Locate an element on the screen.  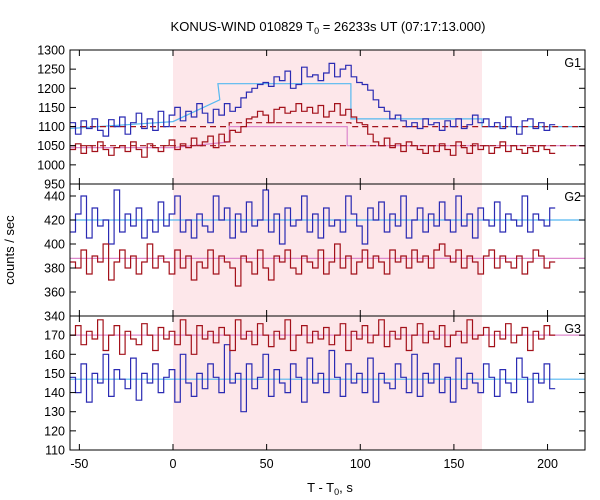
chart-title-rest: = 26233s UT (07:17:13.000) is located at coordinates (402, 26).